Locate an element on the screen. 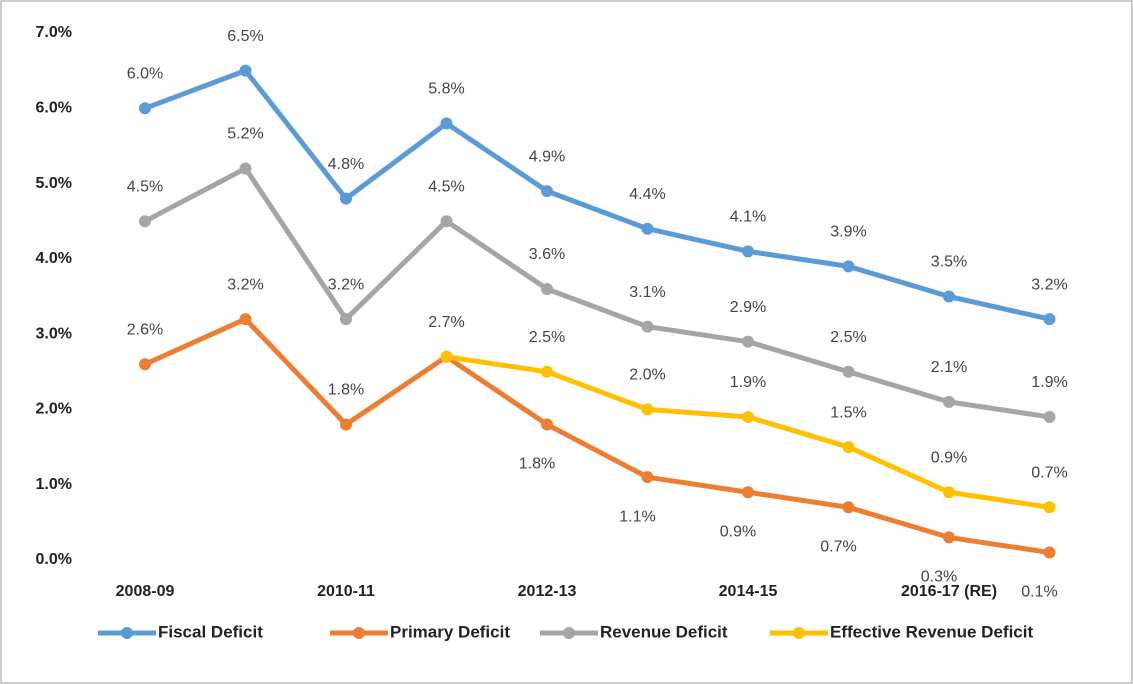  y-tick-label: 0.0% is located at coordinates (54, 559).